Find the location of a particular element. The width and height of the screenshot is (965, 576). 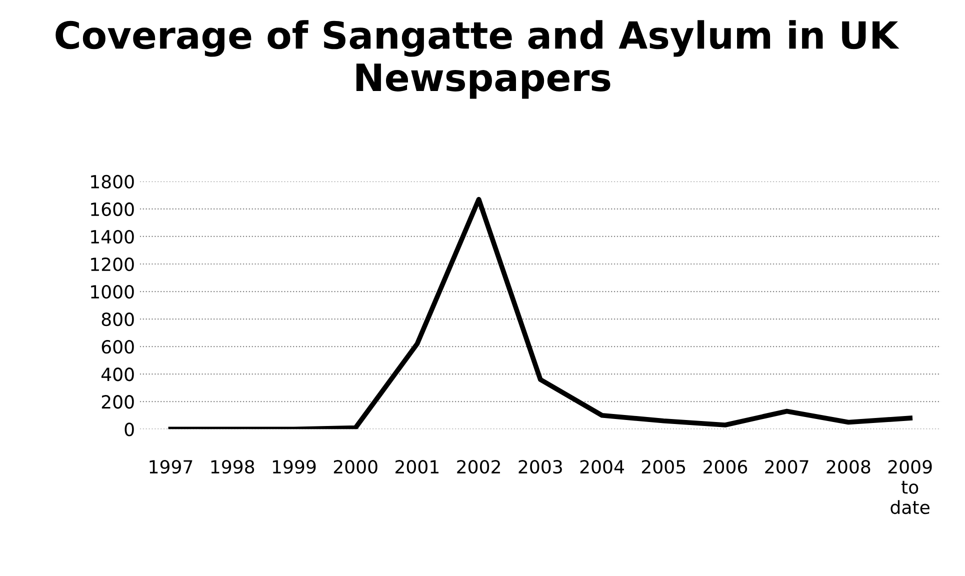

y-tick-label: 1600 is located at coordinates (112, 209).